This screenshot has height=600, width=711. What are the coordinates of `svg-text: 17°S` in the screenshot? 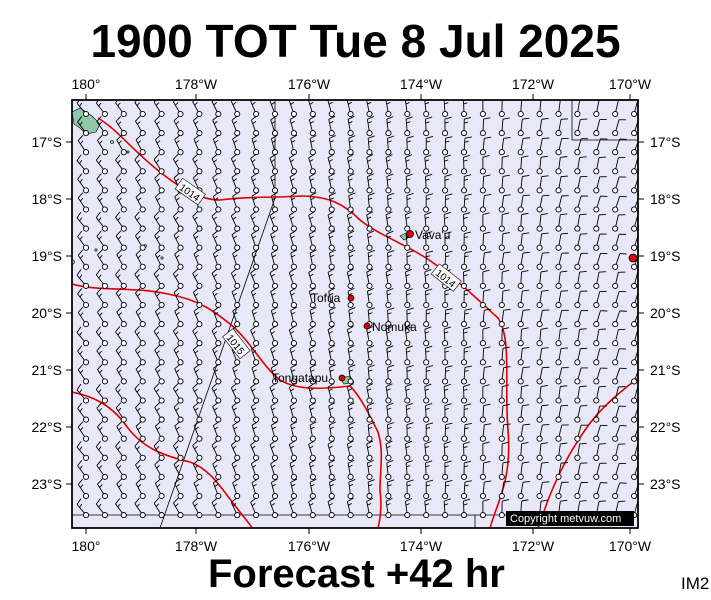 It's located at (46, 142).